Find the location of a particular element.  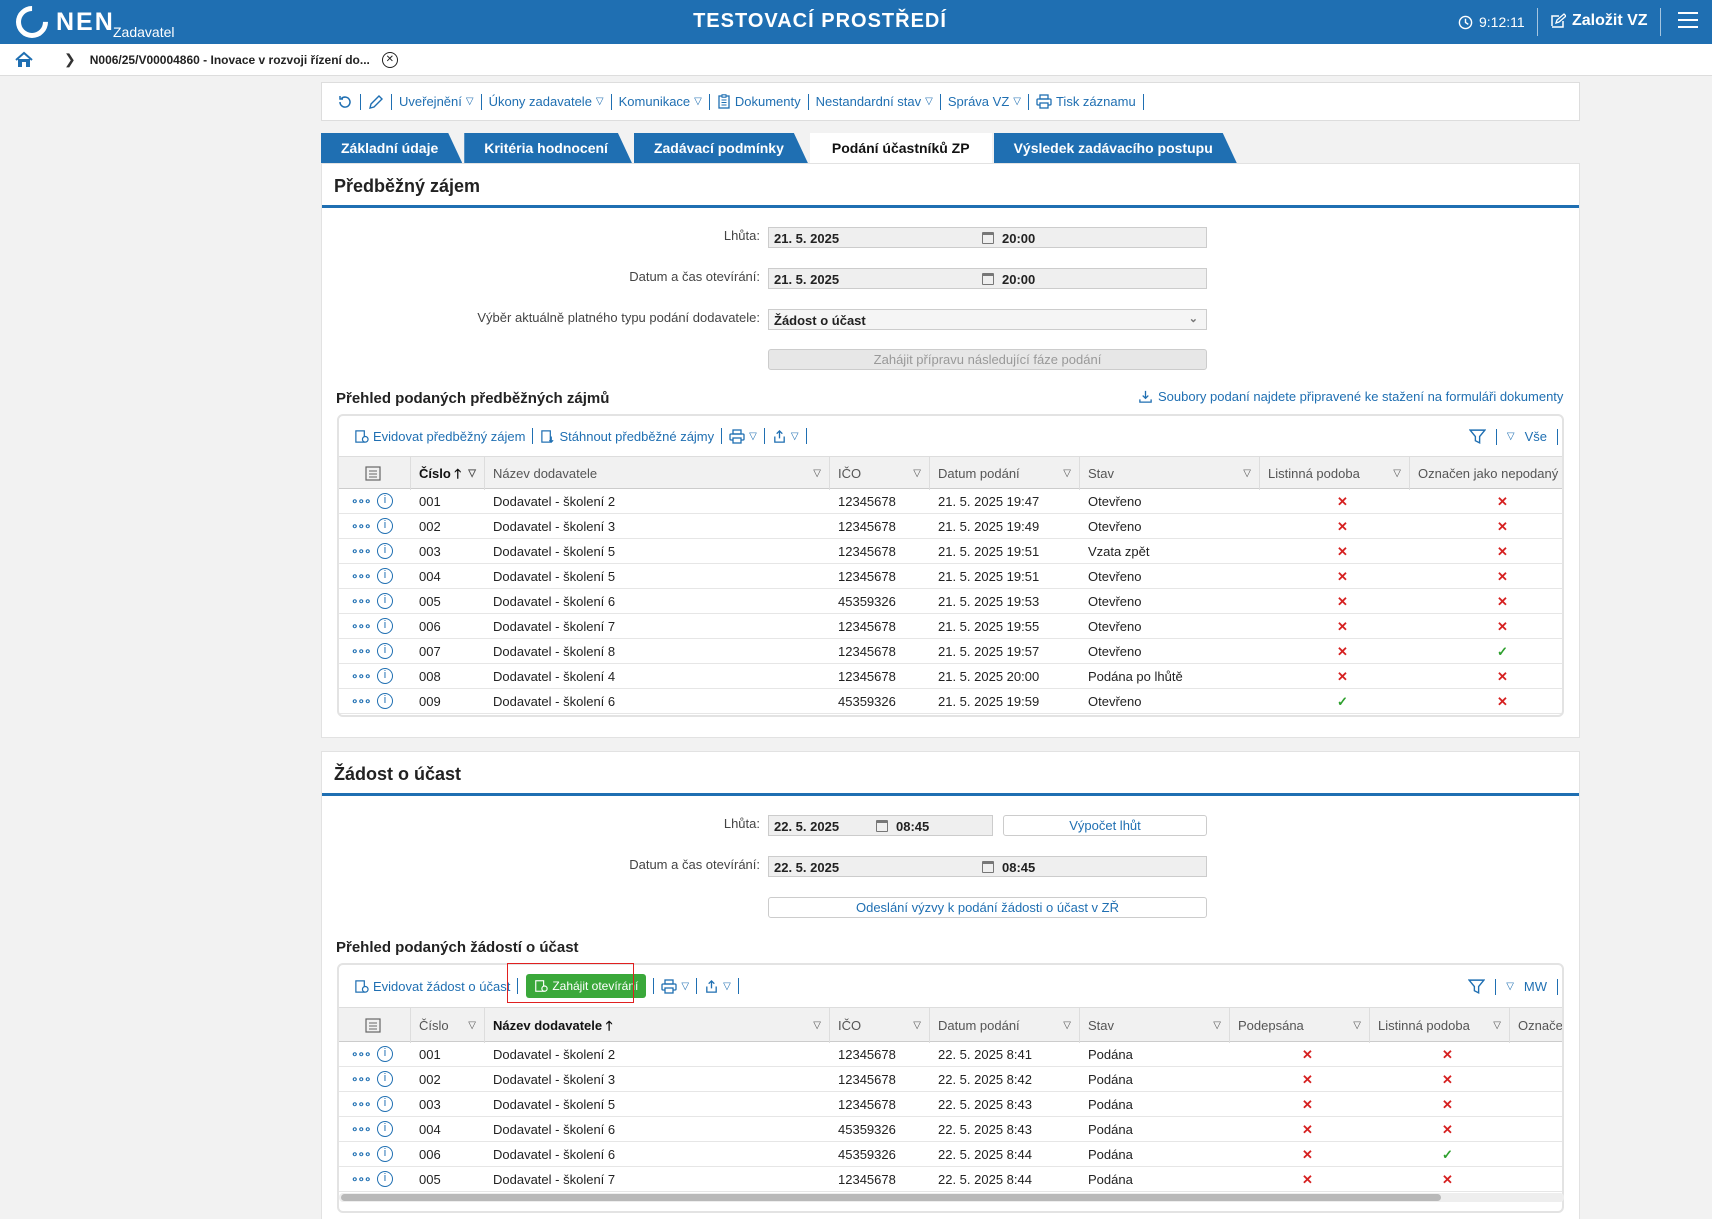

refresh-button is located at coordinates (345, 101).